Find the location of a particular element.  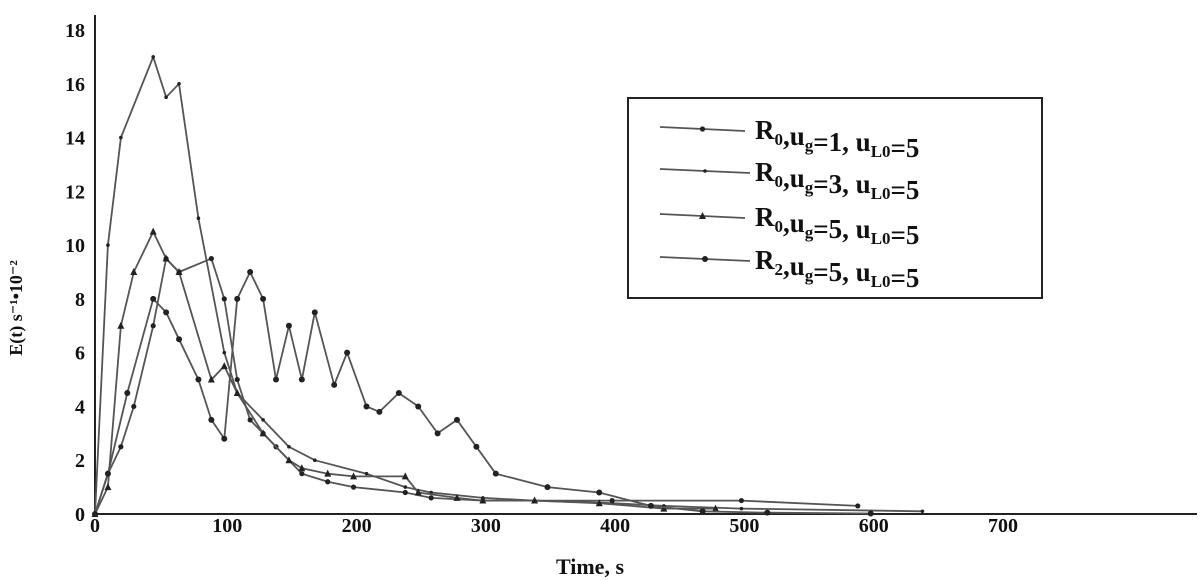

x-tick-label: 200 is located at coordinates (357, 526).